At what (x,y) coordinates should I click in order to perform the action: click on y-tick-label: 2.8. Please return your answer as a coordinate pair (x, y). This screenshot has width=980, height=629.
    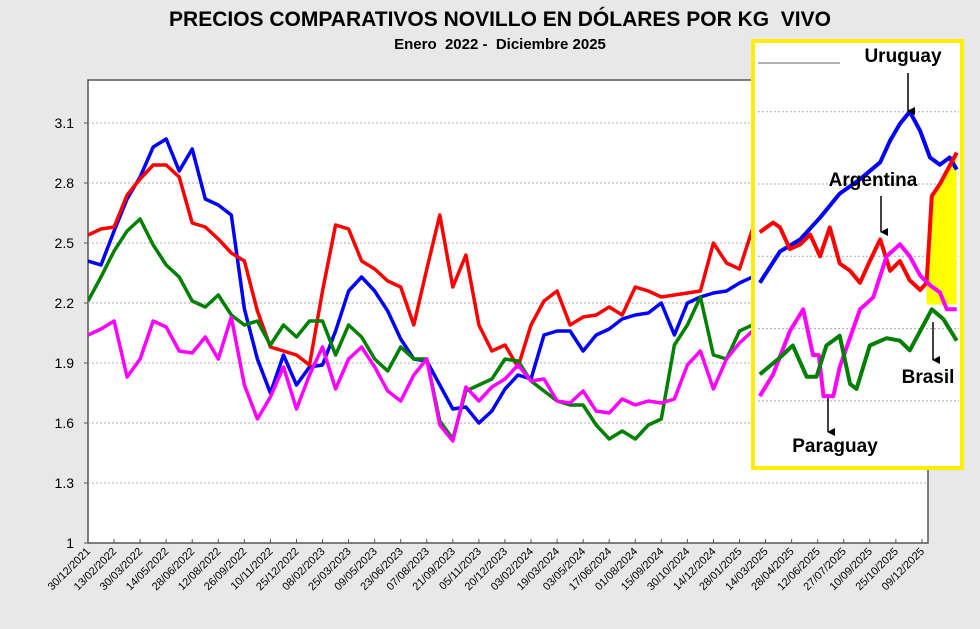
    Looking at the image, I should click on (65, 183).